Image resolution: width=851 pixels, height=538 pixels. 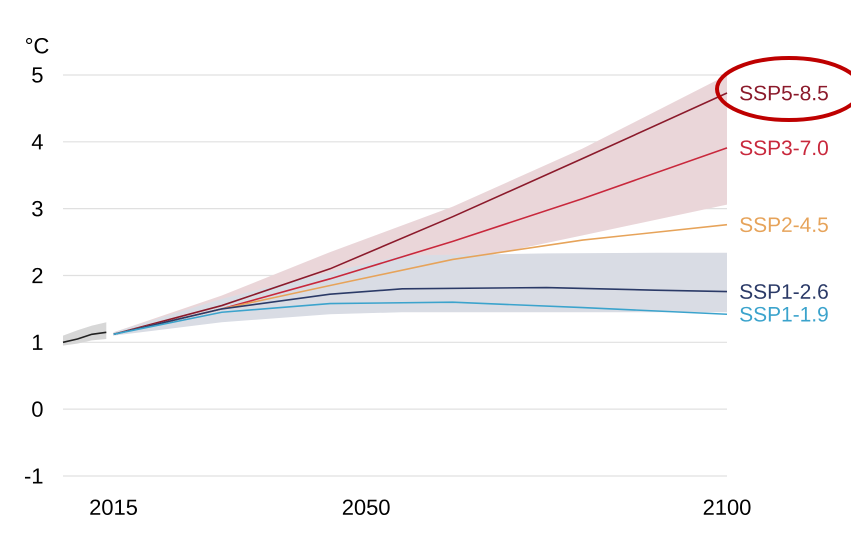 What do you see at coordinates (113, 507) in the screenshot?
I see `x-tick-label: 2015` at bounding box center [113, 507].